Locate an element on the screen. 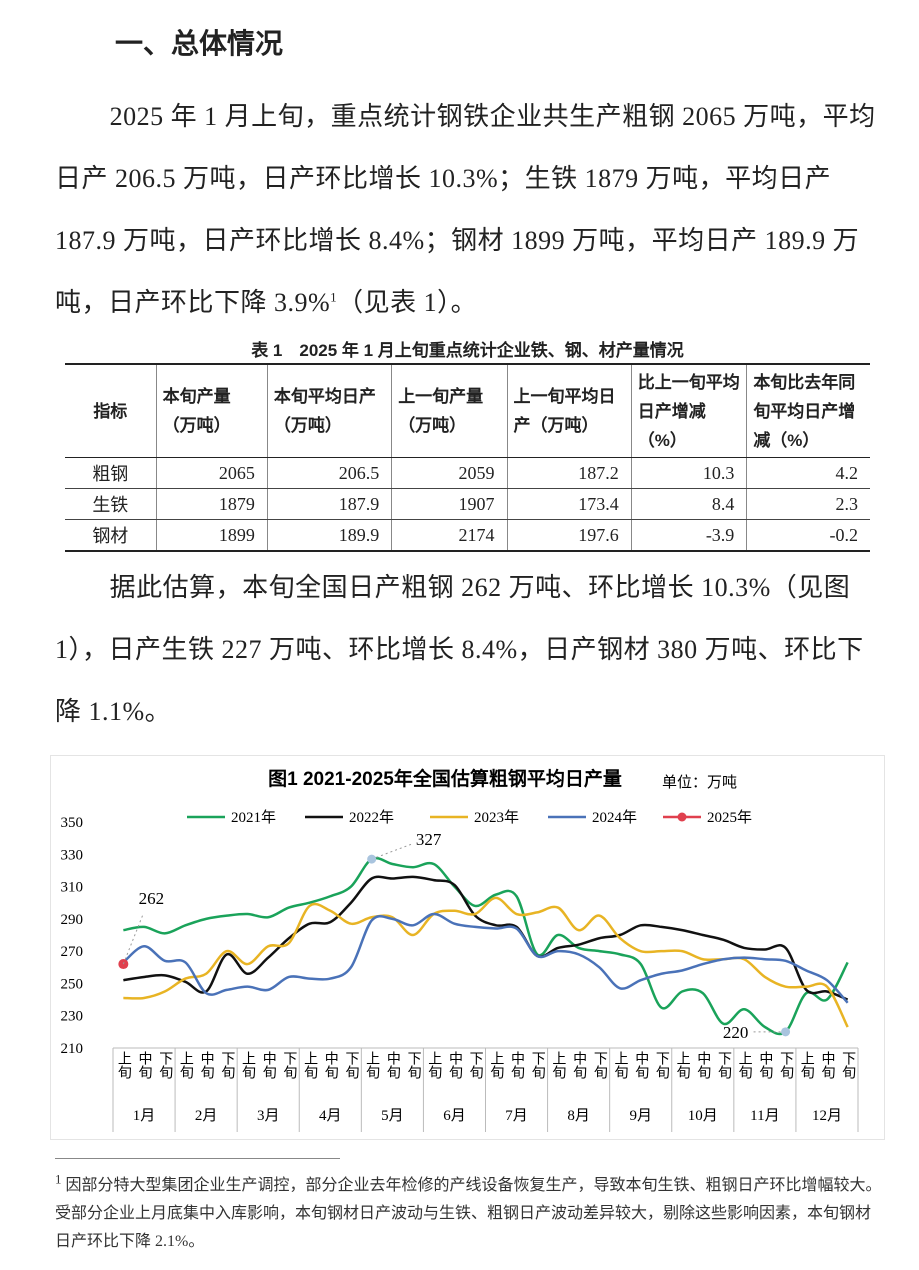 The height and width of the screenshot is (1270, 919). chart-title: 图1 2021-2025年全国估算粗钢平均日产量 is located at coordinates (445, 778).